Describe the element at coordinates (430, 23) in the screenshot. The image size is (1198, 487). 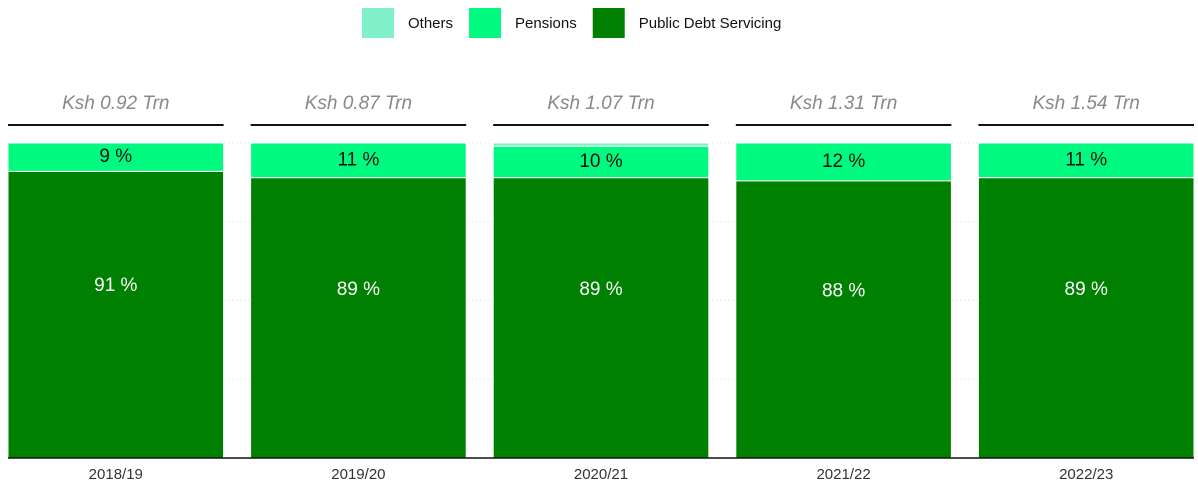
I see `legend-label: Others` at that location.